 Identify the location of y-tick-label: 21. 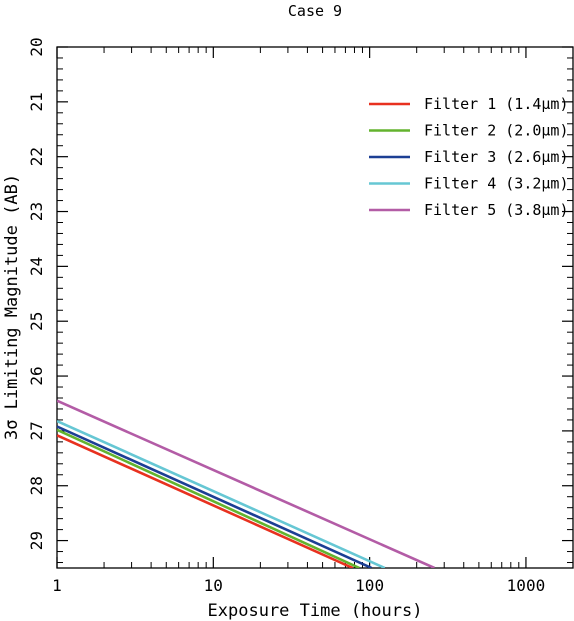
(36, 101).